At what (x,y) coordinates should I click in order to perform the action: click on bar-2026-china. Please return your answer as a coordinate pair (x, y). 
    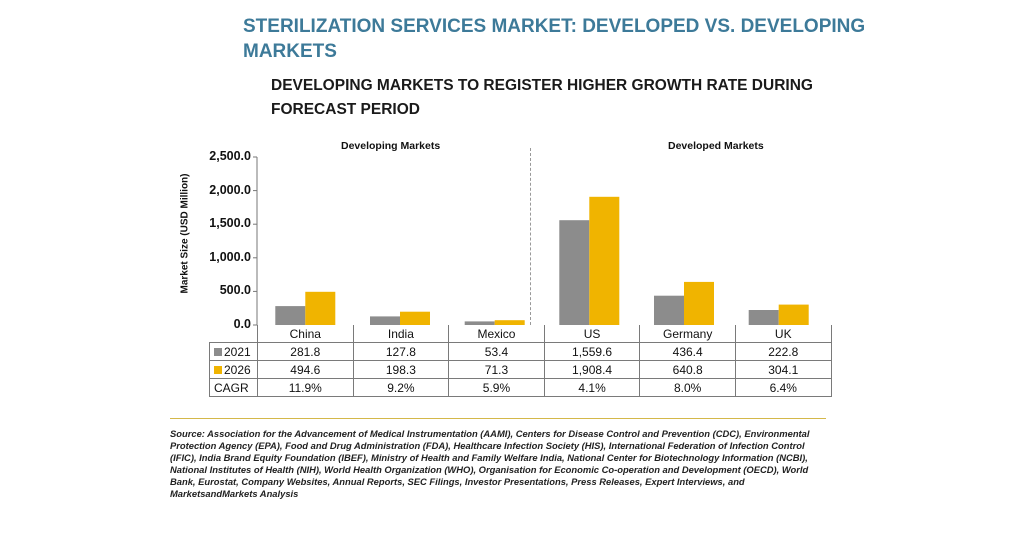
    Looking at the image, I should click on (320, 308).